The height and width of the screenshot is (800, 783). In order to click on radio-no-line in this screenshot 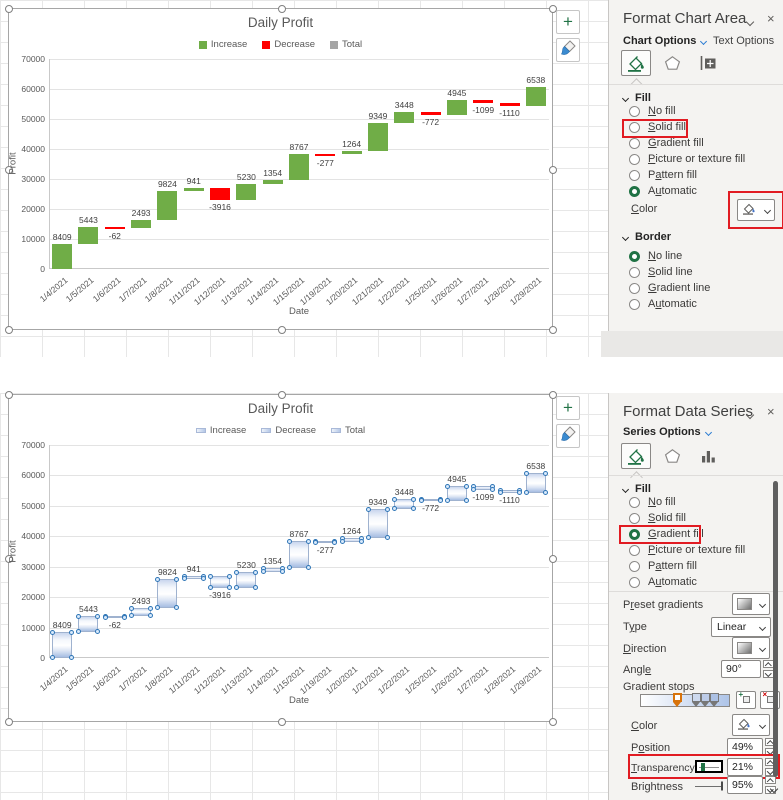, I will do `click(634, 256)`.